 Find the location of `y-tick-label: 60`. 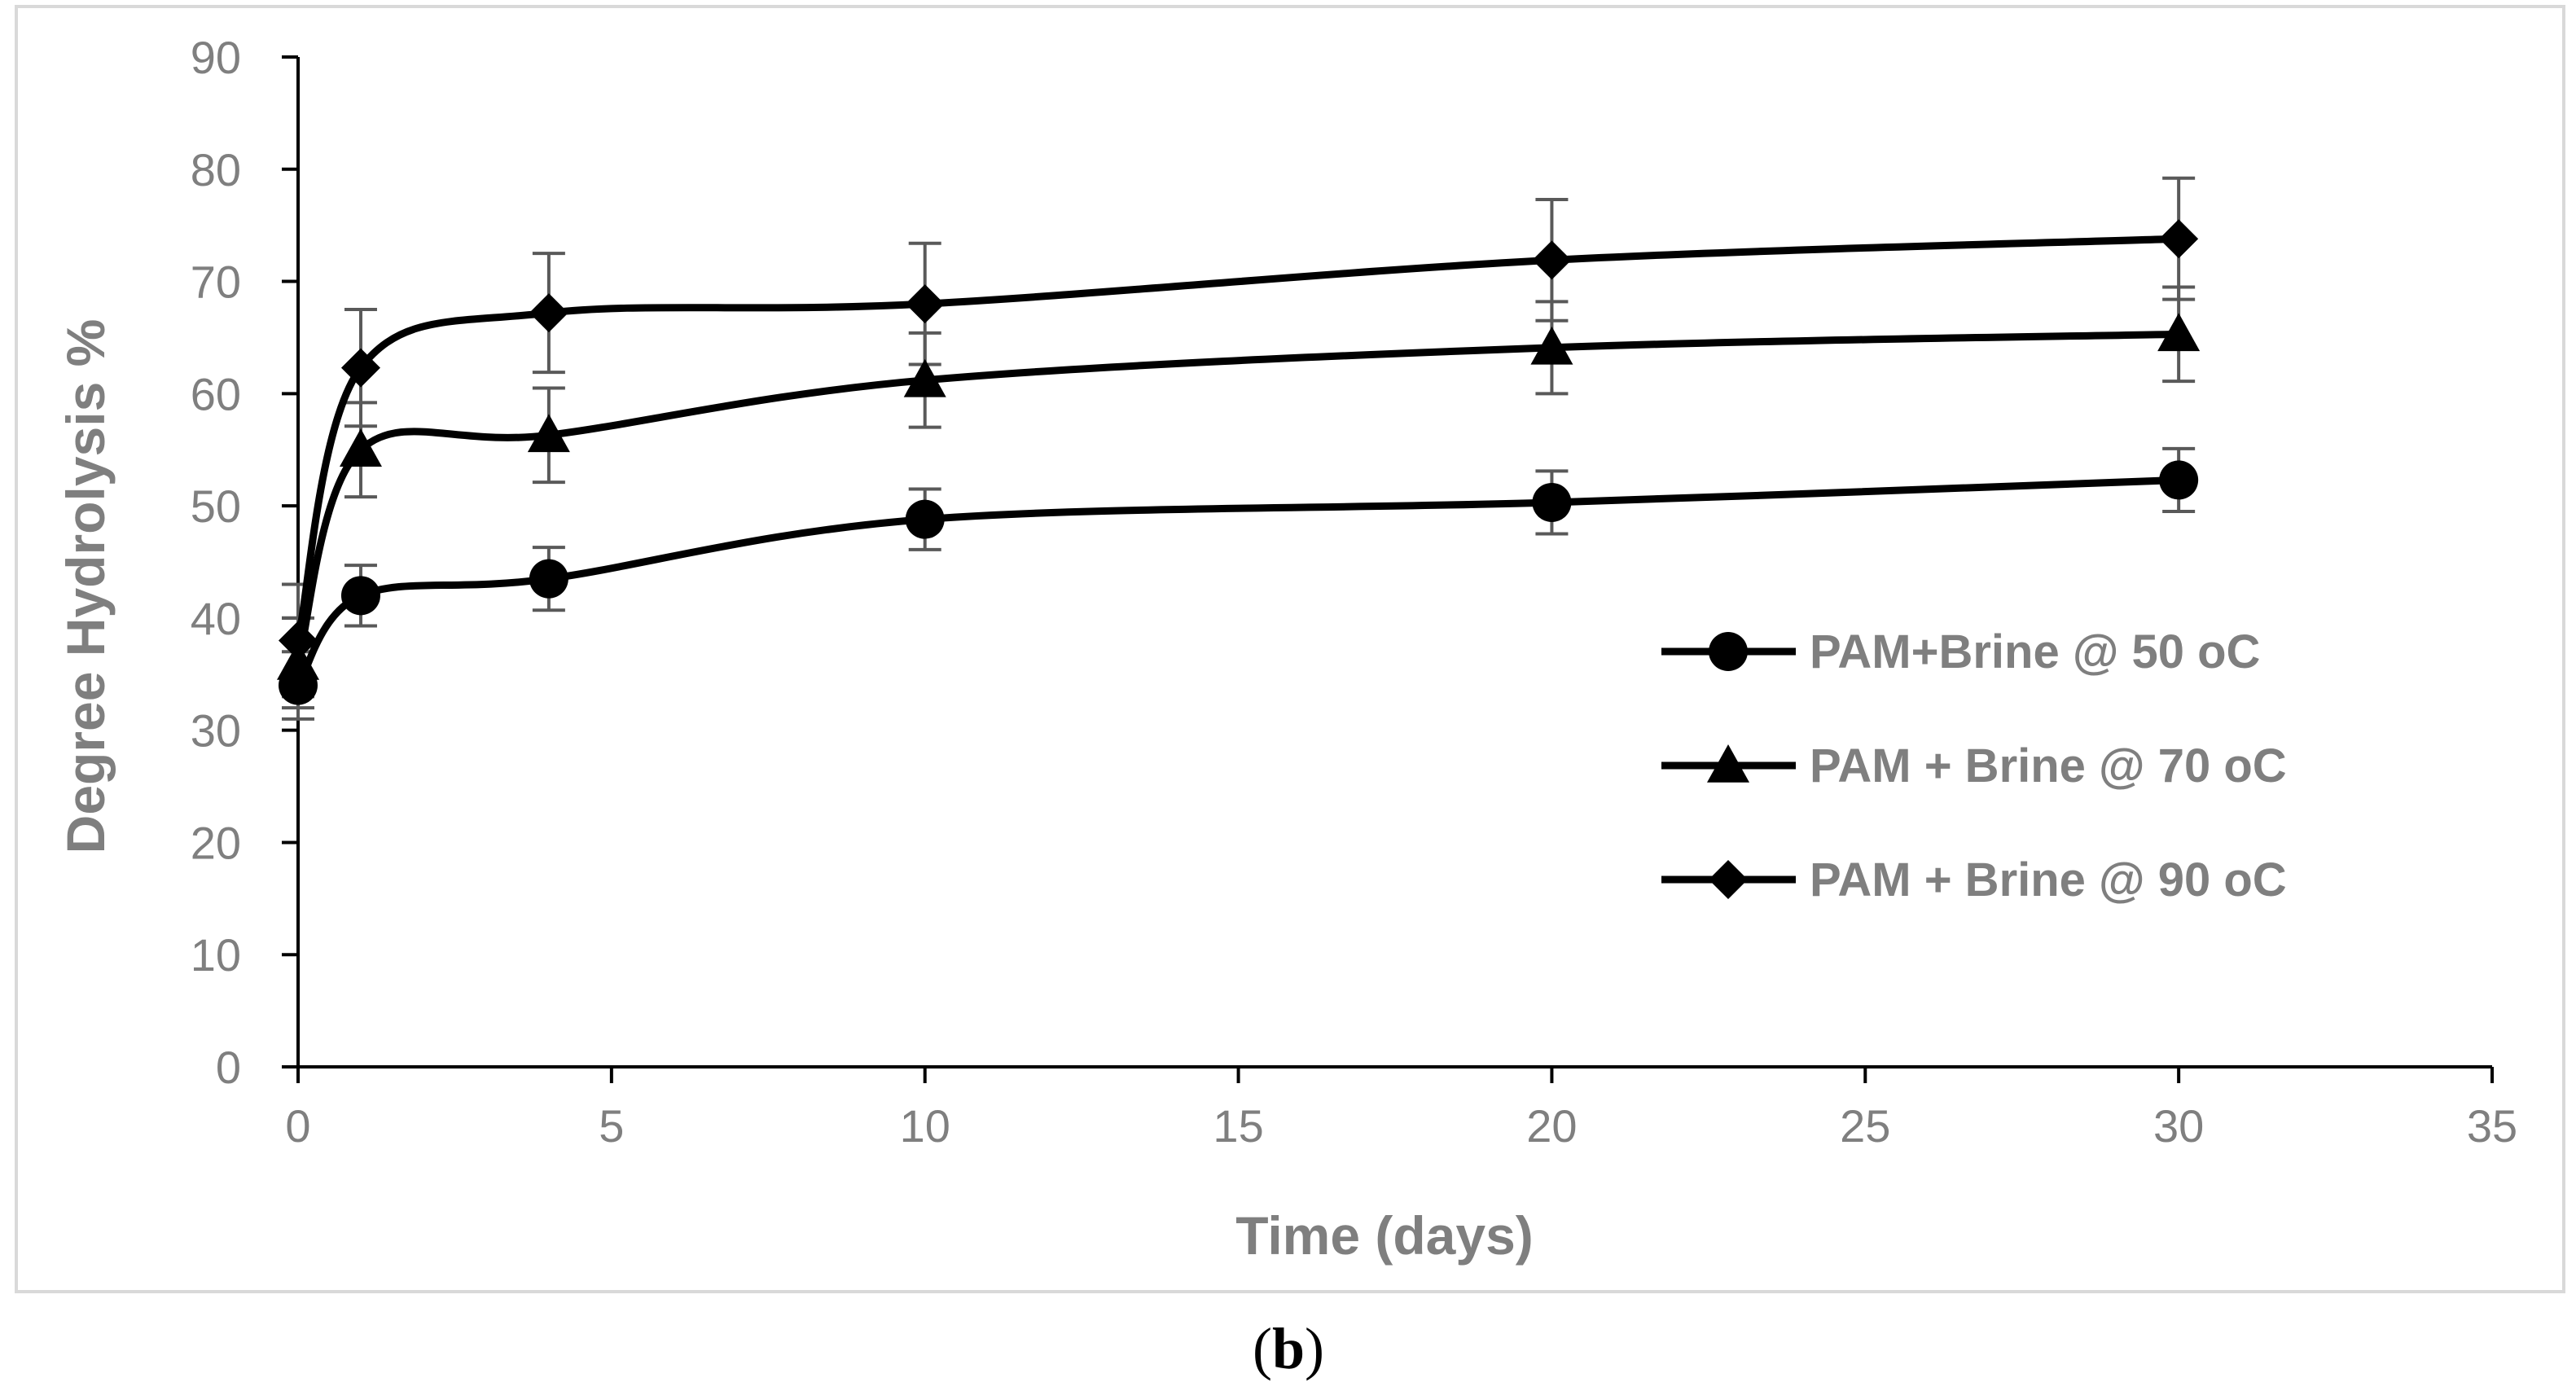

y-tick-label: 60 is located at coordinates (216, 393).